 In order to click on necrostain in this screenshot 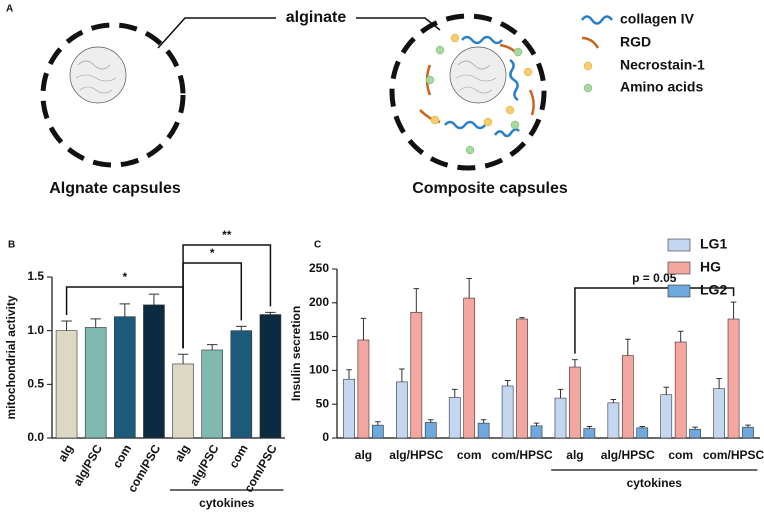, I will do `click(511, 80)`.